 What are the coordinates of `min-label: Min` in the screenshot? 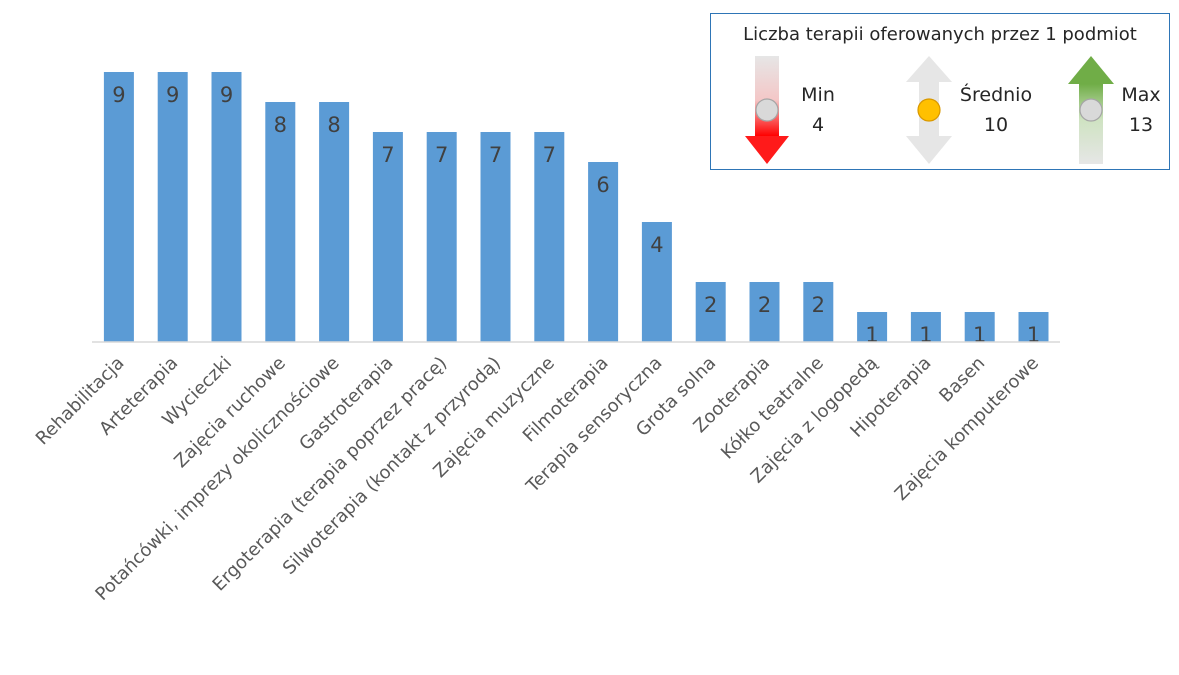 It's located at (818, 95).